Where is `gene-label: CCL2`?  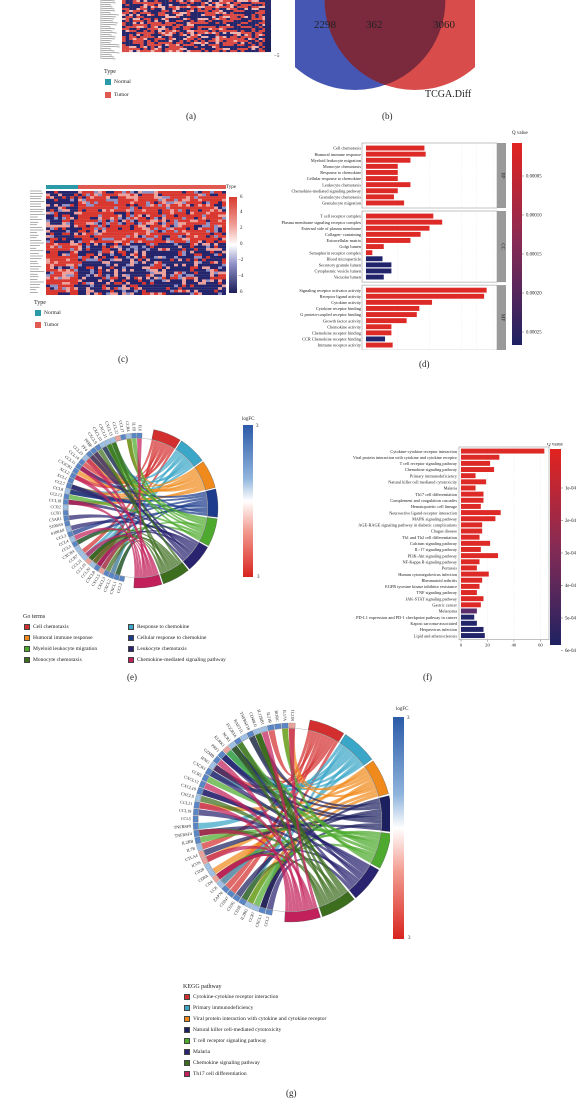 gene-label: CCL2 is located at coordinates (266, 921).